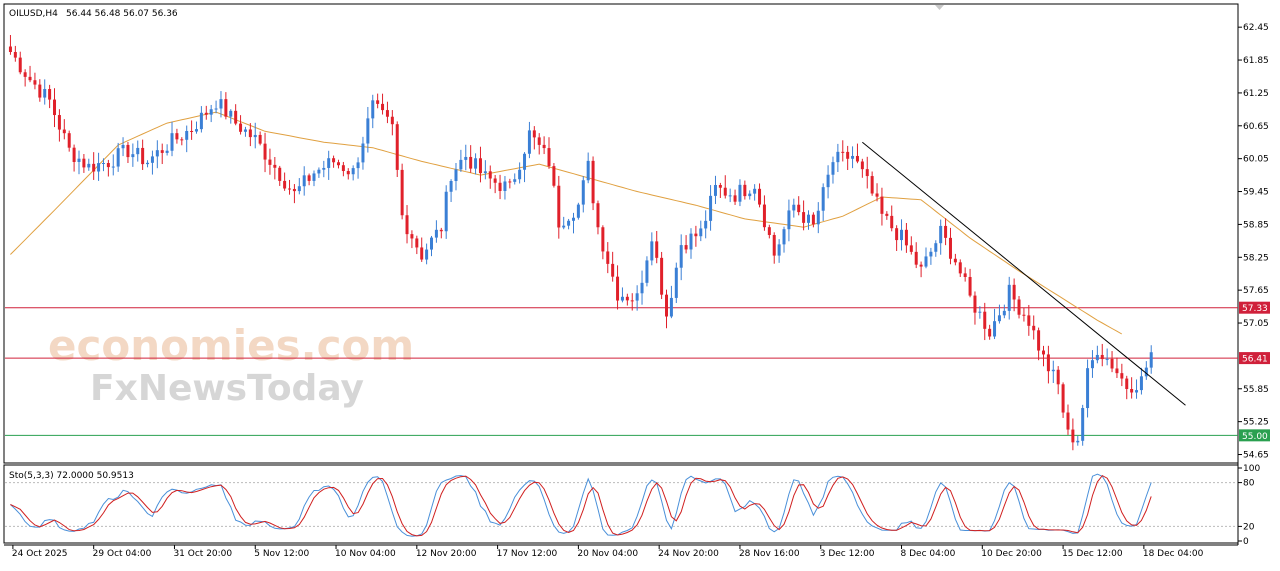 This screenshot has height=571, width=1280. Describe the element at coordinates (202, 554) in the screenshot. I see `time-tick-label: 31 Oct 20:00` at that location.